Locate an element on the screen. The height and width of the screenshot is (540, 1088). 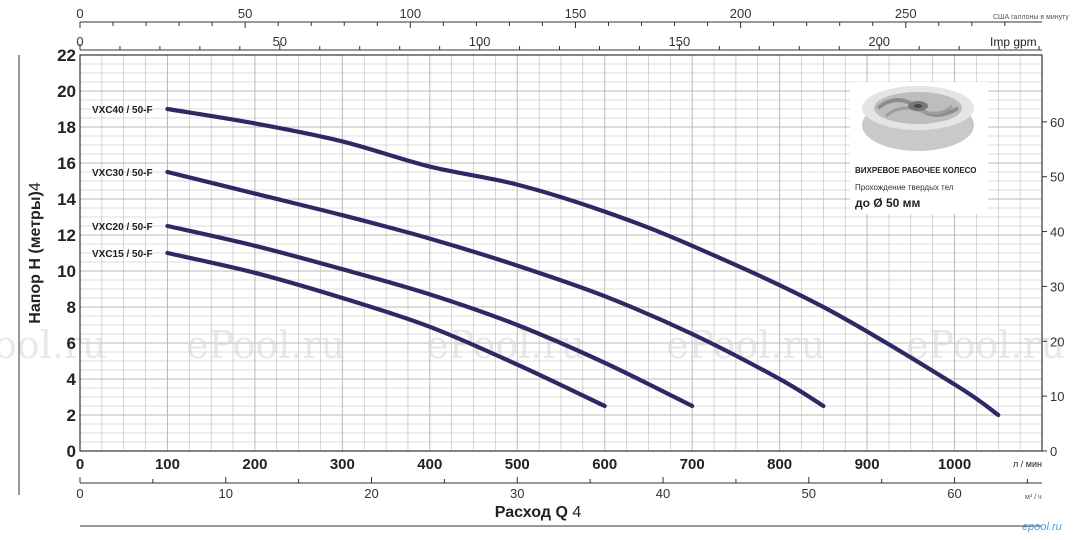
svg-text: Напор H (метры)4 is located at coordinates (35, 253).